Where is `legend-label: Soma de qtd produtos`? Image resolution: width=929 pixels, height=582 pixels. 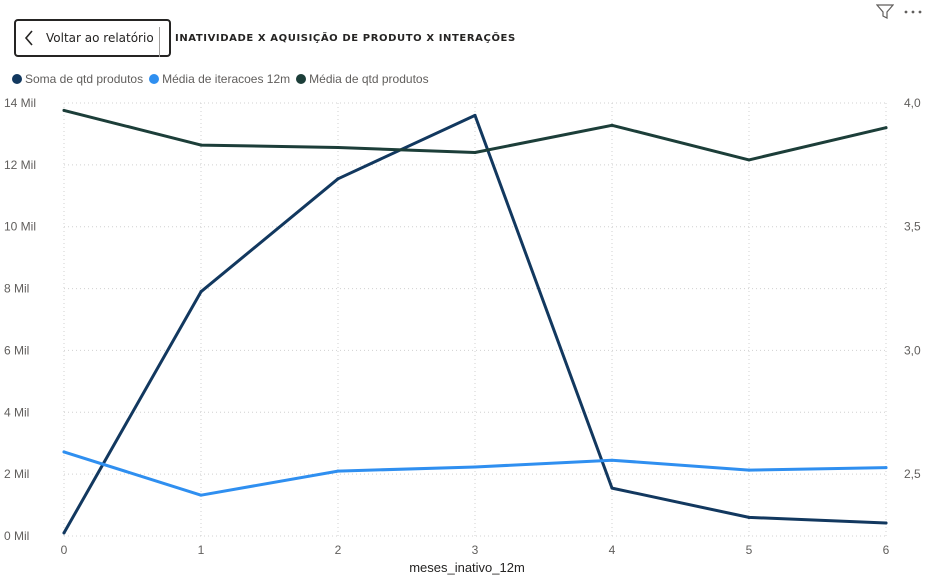 legend-label: Soma de qtd produtos is located at coordinates (84, 79).